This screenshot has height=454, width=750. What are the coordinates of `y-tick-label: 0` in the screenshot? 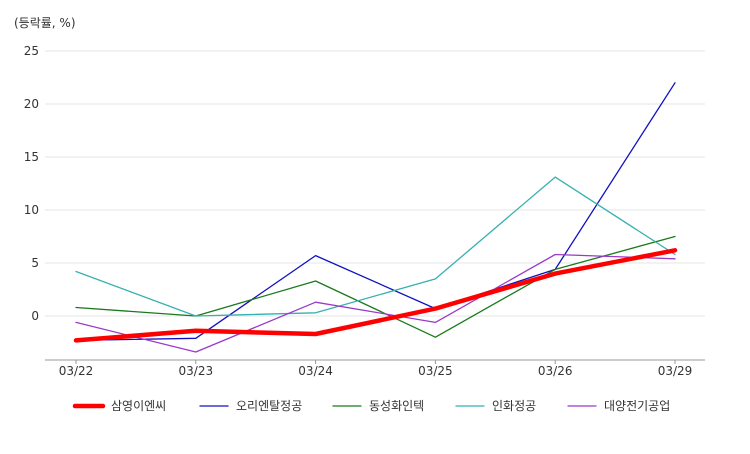 It's located at (35, 316).